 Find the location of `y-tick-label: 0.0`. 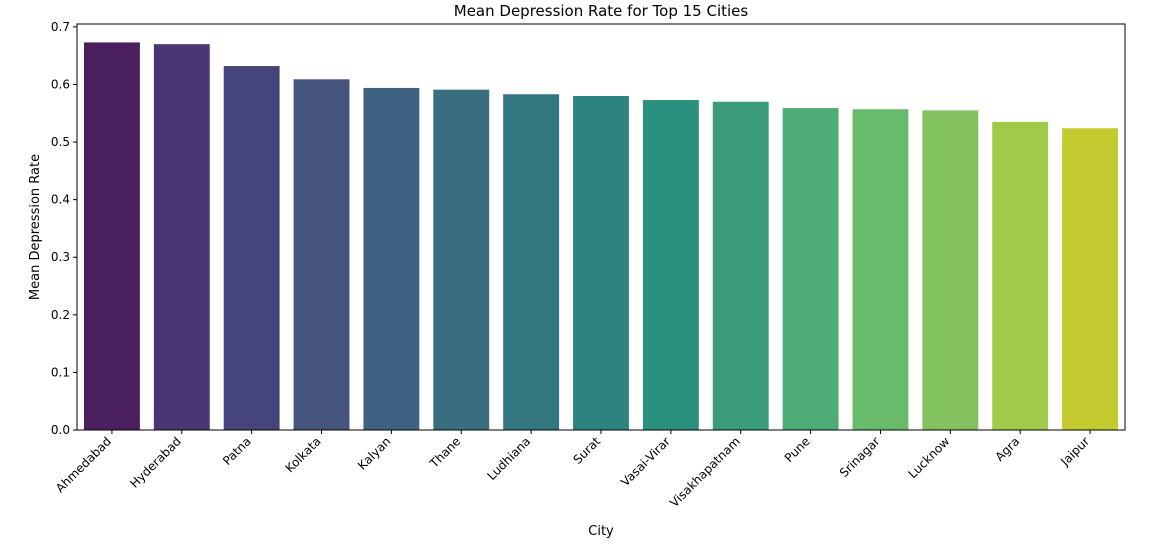

y-tick-label: 0.0 is located at coordinates (60, 430).